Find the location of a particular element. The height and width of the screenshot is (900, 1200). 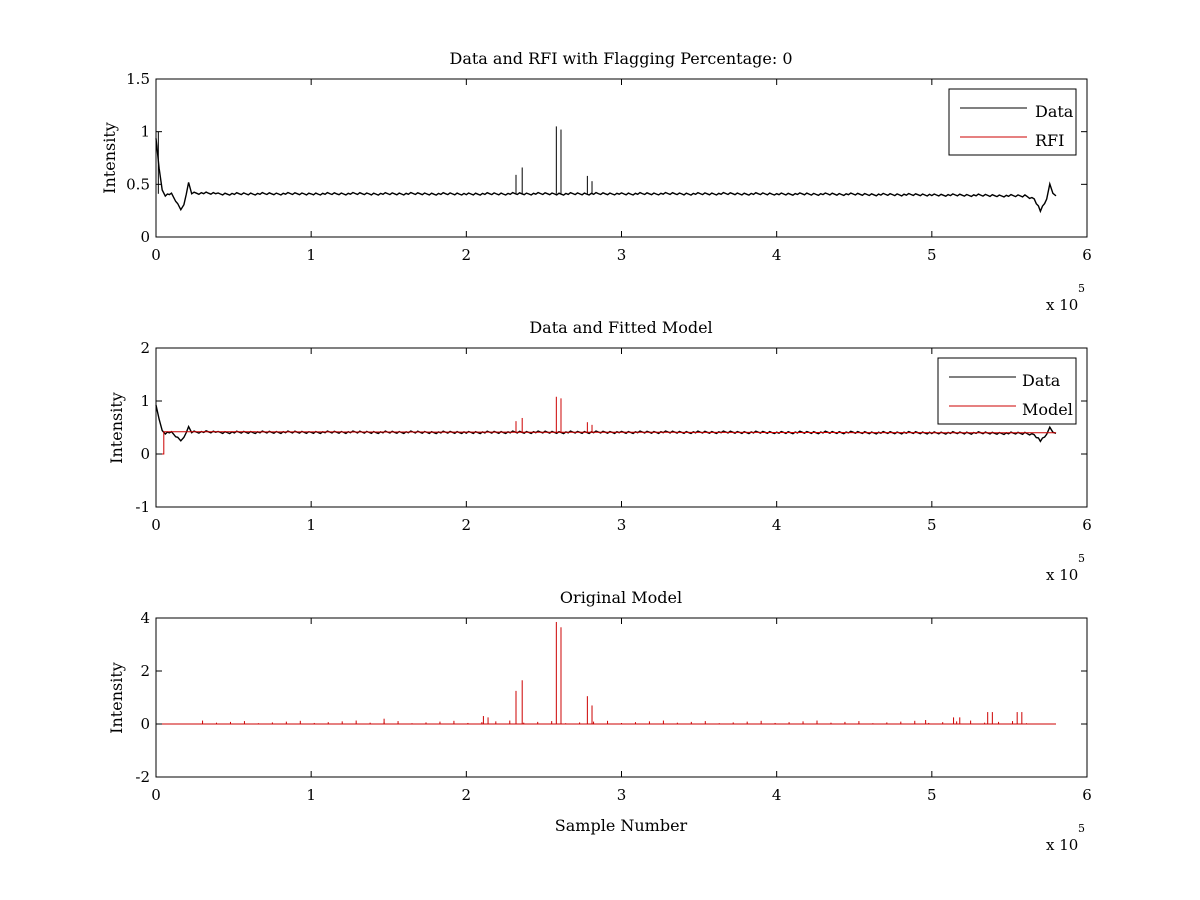

subplot-1-legend: Data RFI is located at coordinates (1012, 122).